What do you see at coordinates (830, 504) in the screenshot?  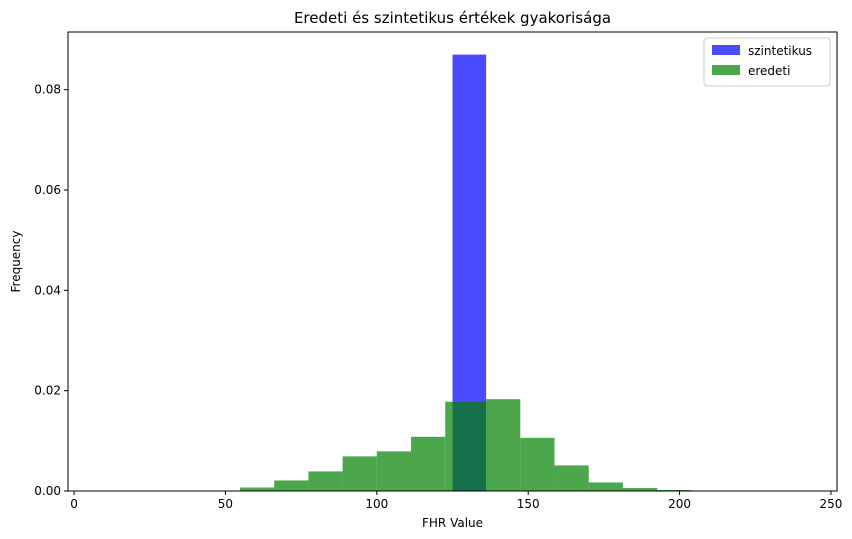 I see `x-tick-label: 250` at bounding box center [830, 504].